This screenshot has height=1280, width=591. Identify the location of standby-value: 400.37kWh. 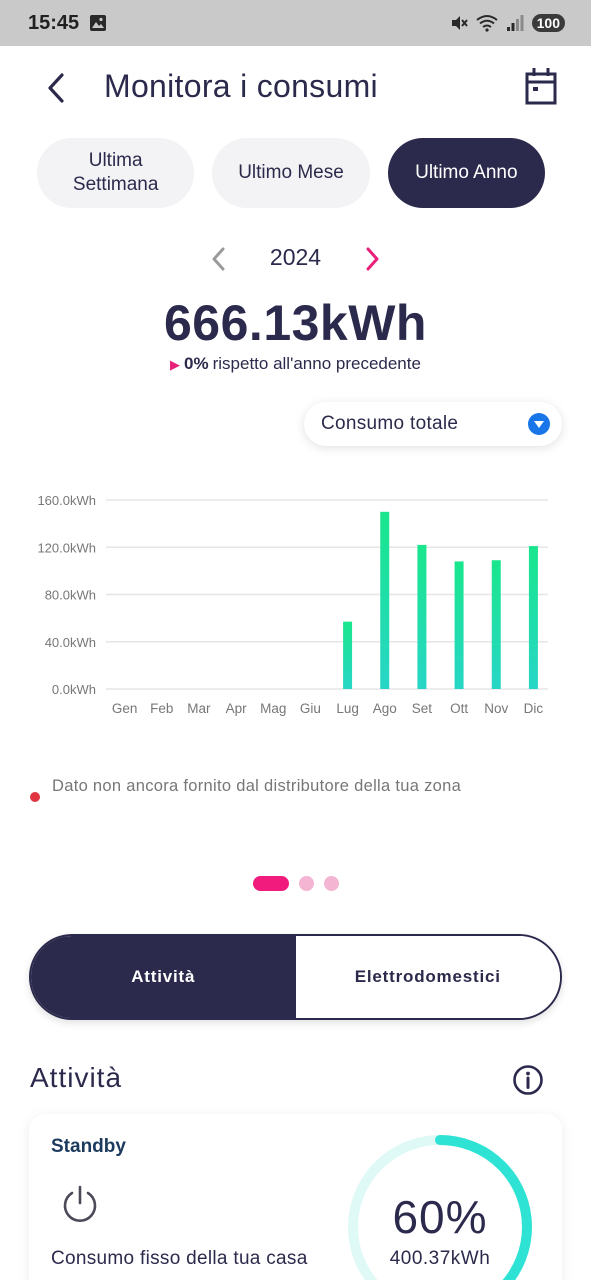
(440, 1258).